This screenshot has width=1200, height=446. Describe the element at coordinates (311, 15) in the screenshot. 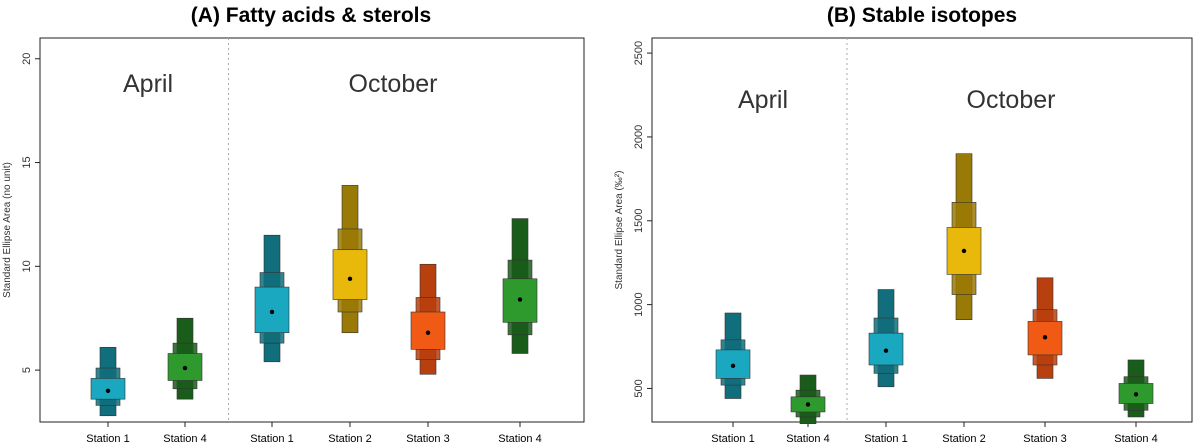

I see `chart-title: (A) Fatty acids & sterols` at that location.